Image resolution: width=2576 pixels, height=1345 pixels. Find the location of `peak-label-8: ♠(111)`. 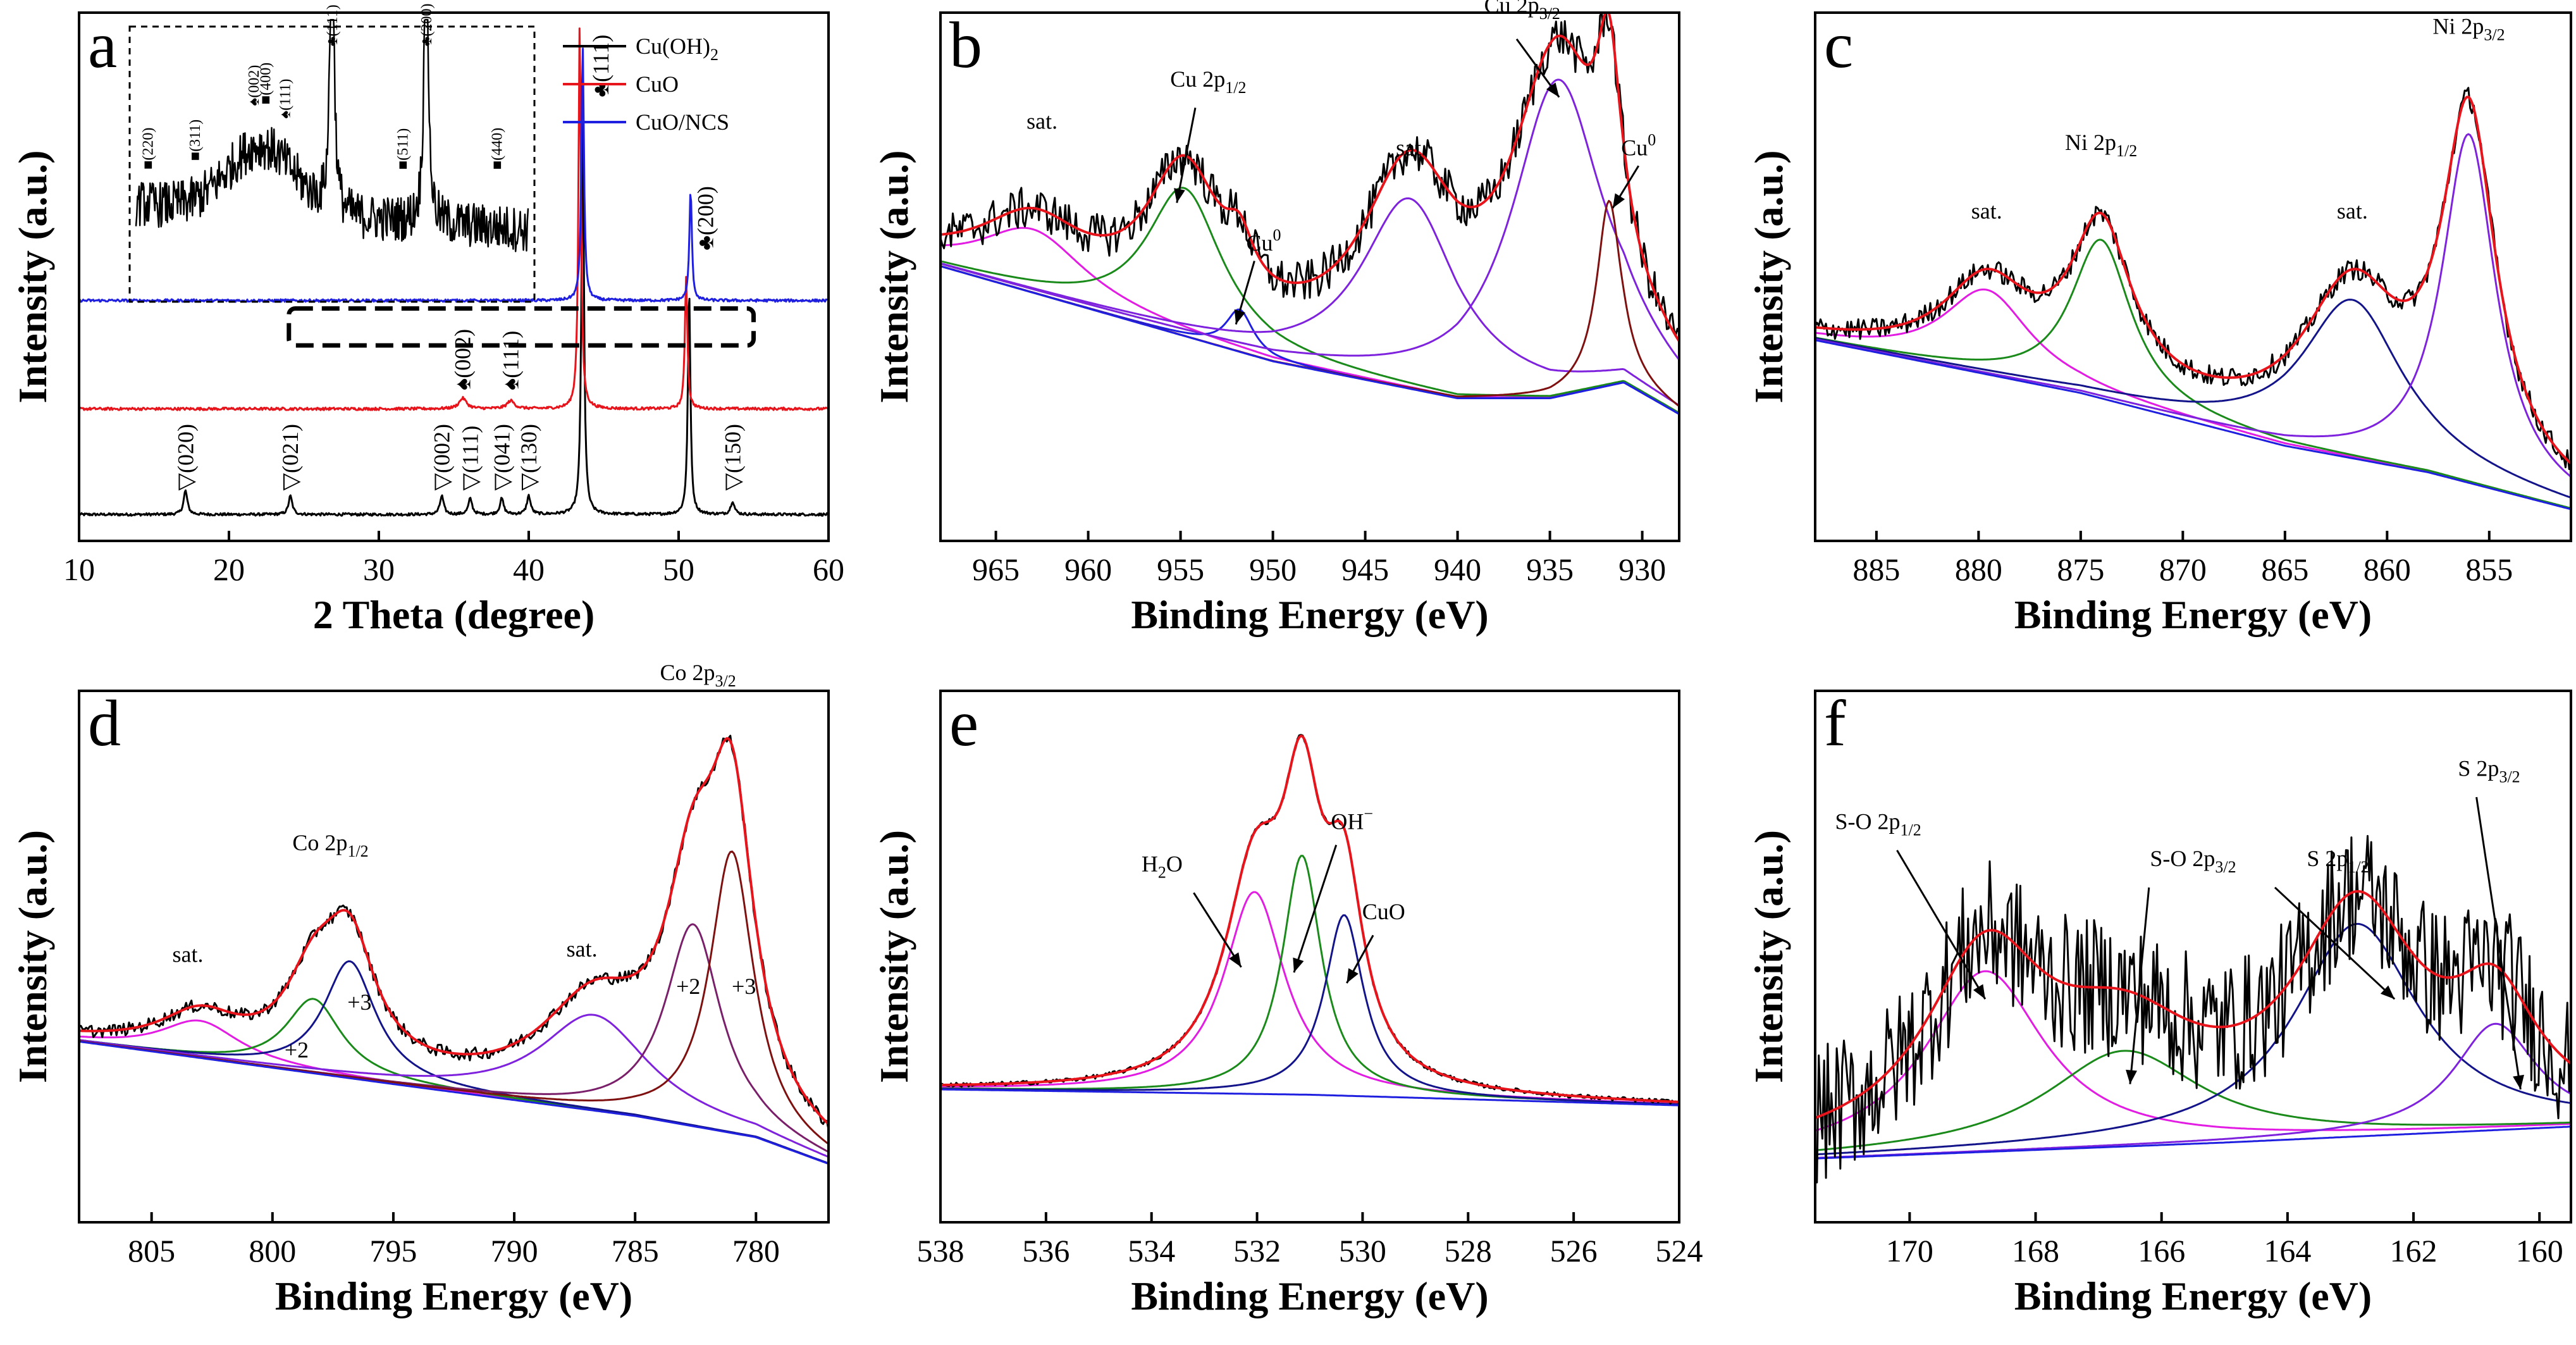

peak-label-8: ♠(111) is located at coordinates (511, 360).